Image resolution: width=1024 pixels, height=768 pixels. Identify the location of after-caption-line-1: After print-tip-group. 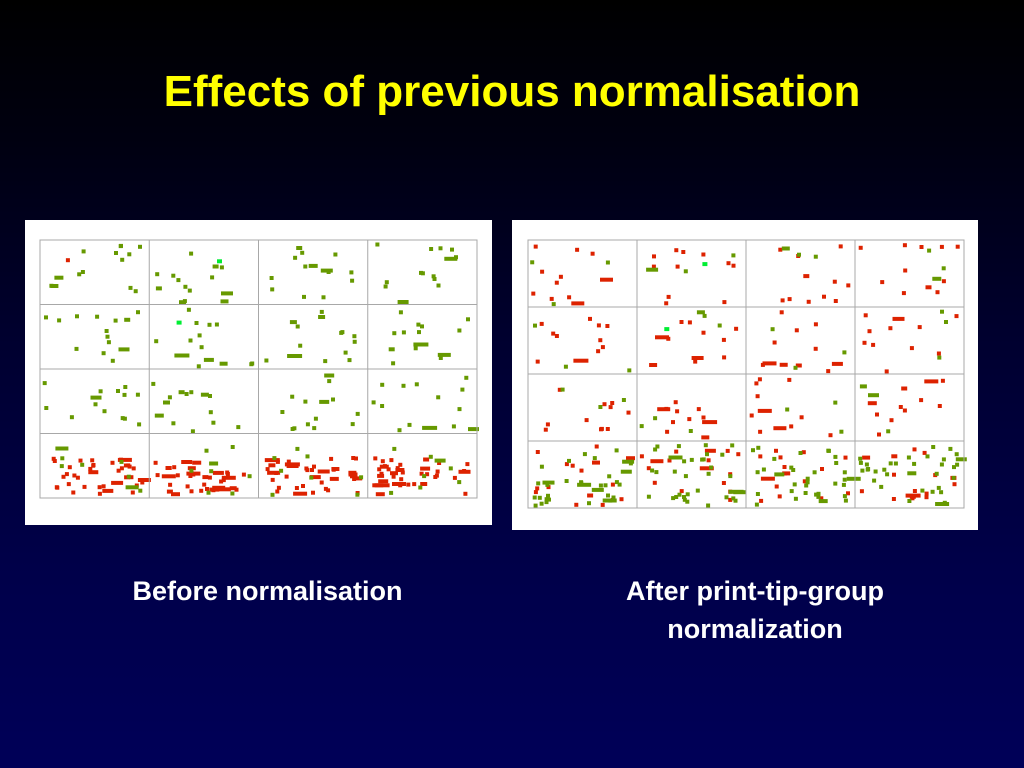
(755, 591).